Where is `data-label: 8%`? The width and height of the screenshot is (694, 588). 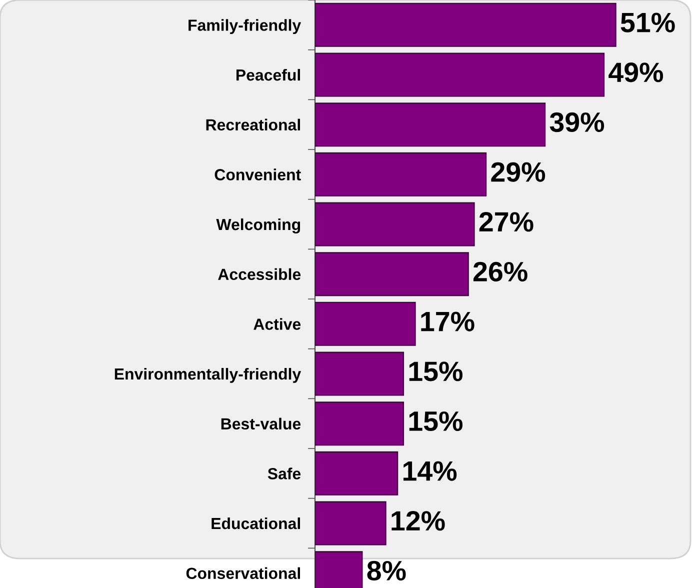 data-label: 8% is located at coordinates (386, 570).